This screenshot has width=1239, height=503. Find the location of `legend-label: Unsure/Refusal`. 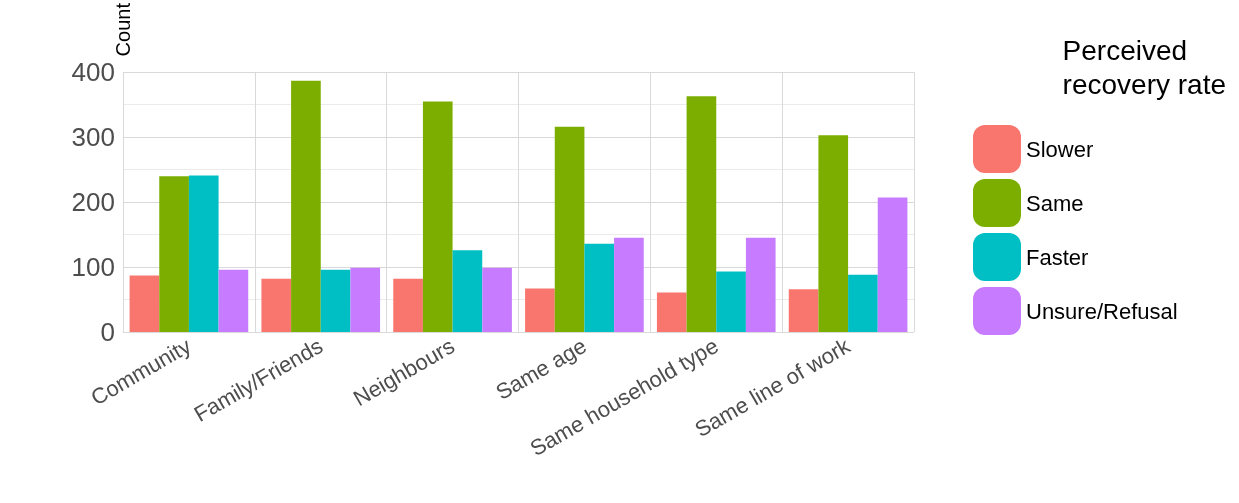

legend-label: Unsure/Refusal is located at coordinates (1102, 311).